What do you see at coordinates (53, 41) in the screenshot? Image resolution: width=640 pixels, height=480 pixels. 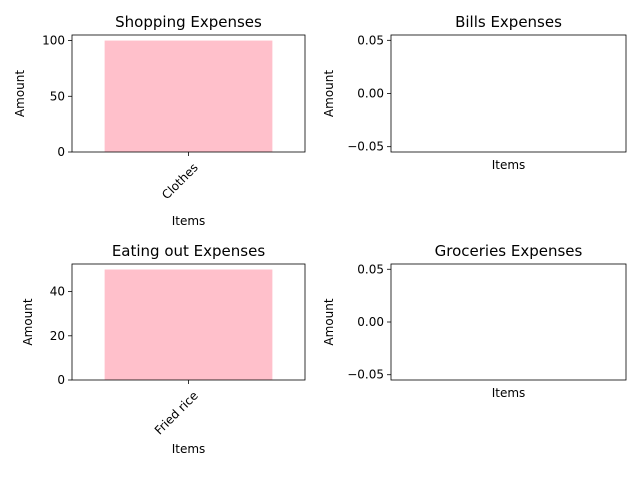 I see `y-tick-label: 100` at bounding box center [53, 41].